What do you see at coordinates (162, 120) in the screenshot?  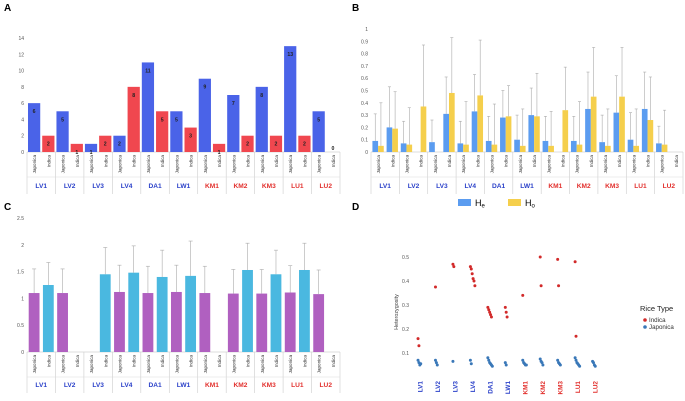 I see `data-label: 5` at bounding box center [162, 120].